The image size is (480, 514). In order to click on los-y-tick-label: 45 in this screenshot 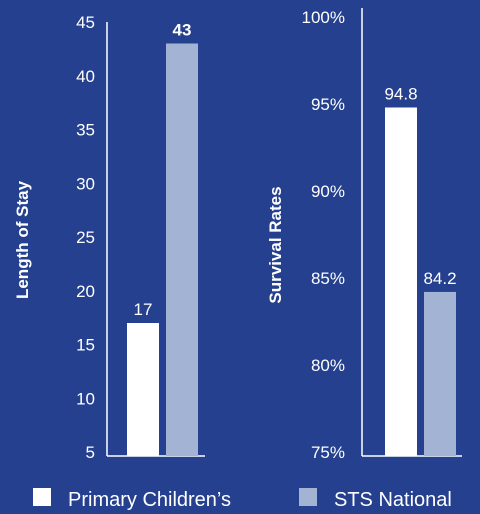, I will do `click(85, 22)`.